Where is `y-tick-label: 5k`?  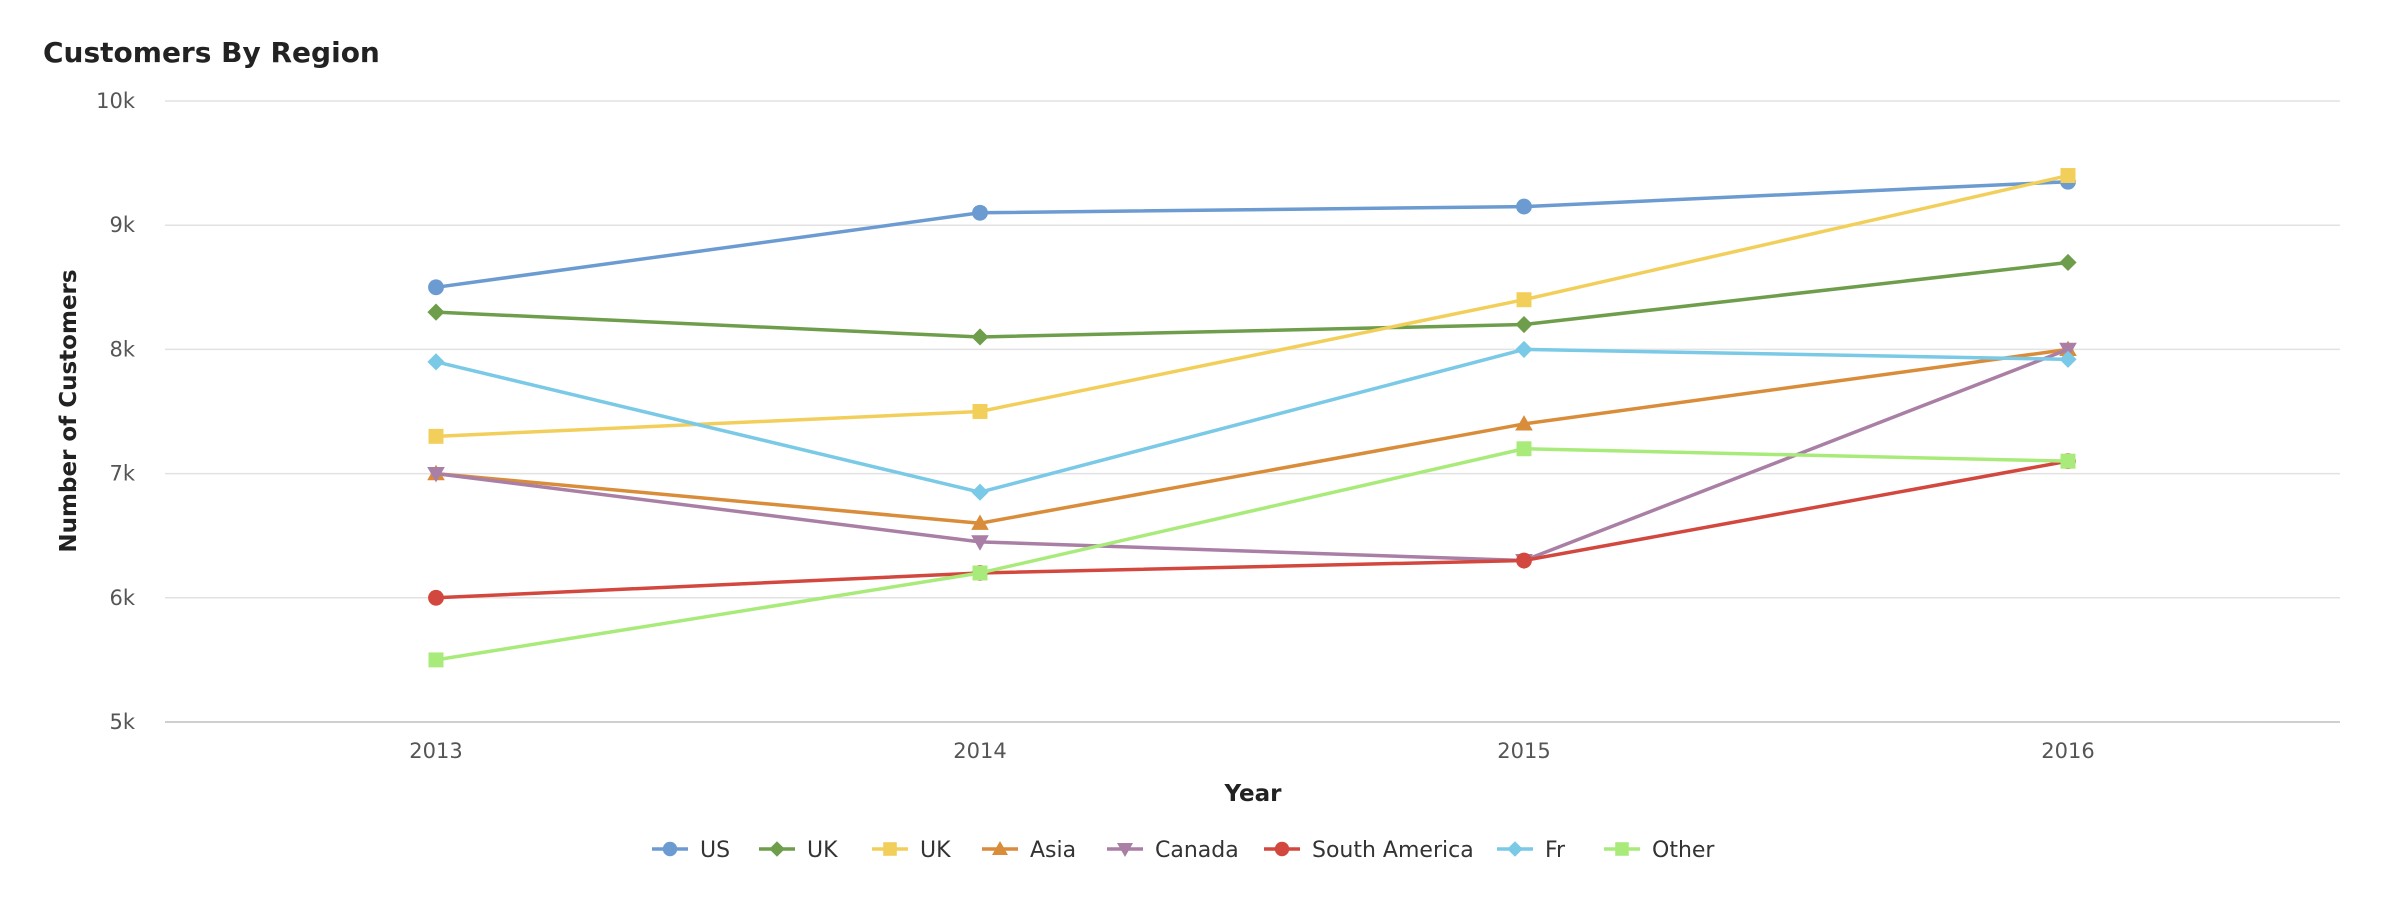 y-tick-label: 5k is located at coordinates (122, 722).